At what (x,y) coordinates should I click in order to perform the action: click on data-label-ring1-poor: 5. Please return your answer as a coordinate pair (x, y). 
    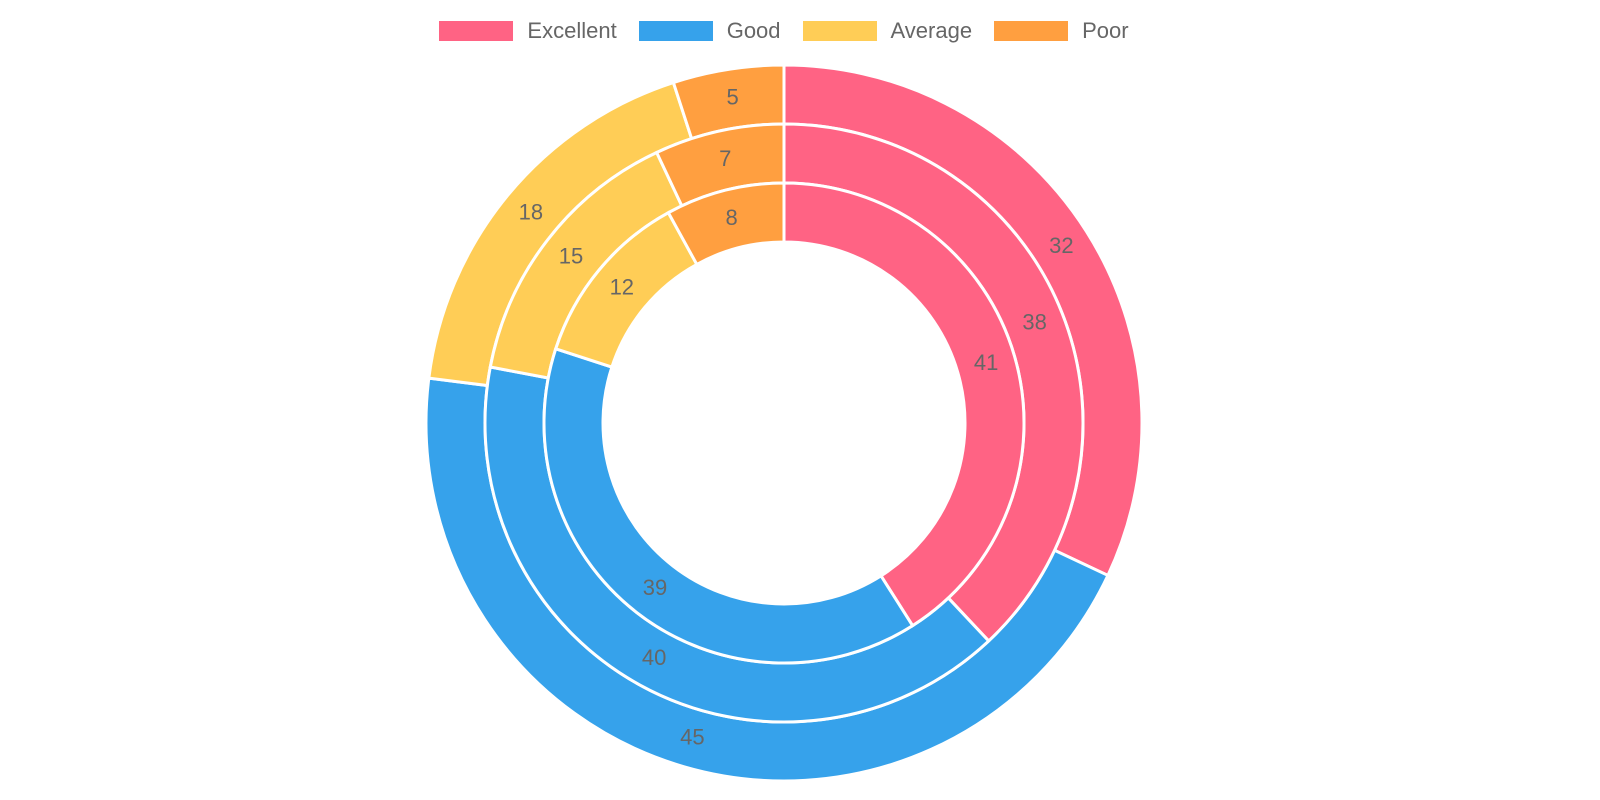
    Looking at the image, I should click on (732, 96).